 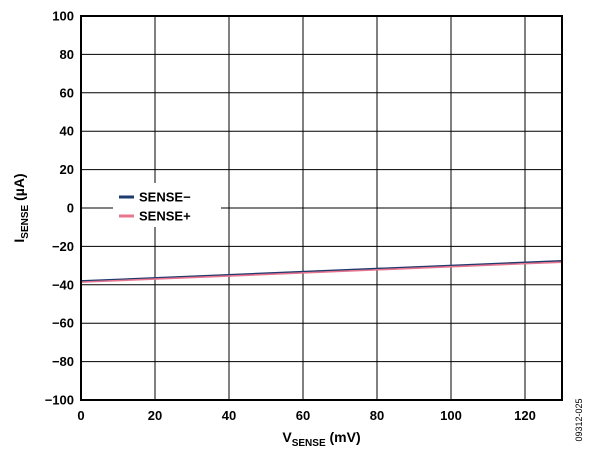 I want to click on y-axis-label: ISENSE (µA), so click(x=21, y=207).